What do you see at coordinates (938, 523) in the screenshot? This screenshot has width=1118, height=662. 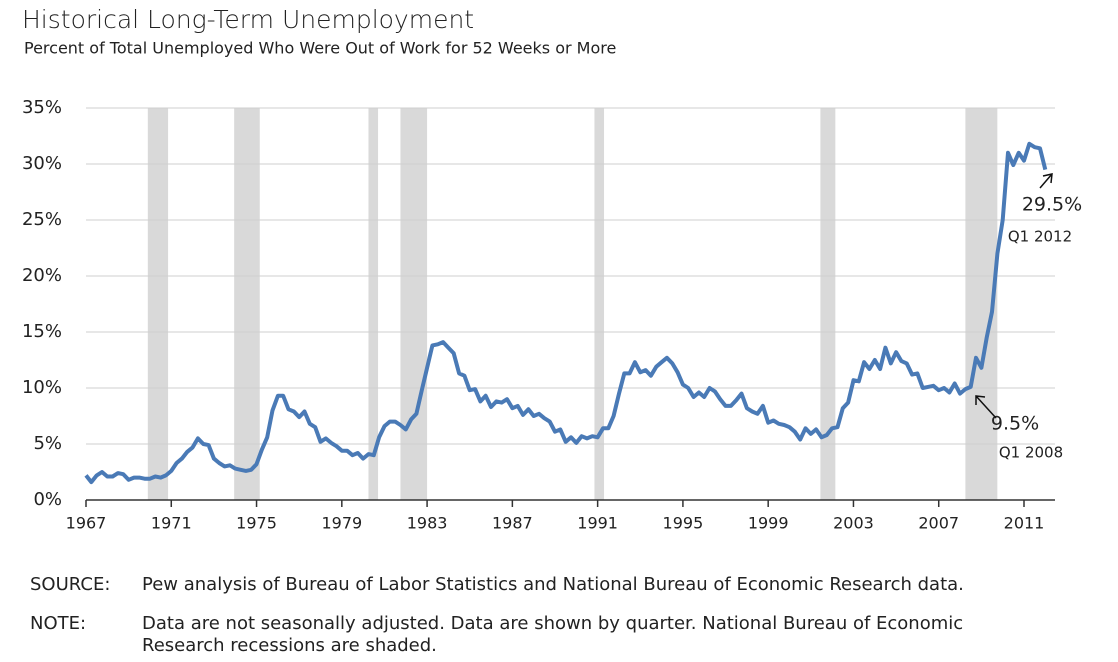 I see `x-tick-label: 2007` at bounding box center [938, 523].